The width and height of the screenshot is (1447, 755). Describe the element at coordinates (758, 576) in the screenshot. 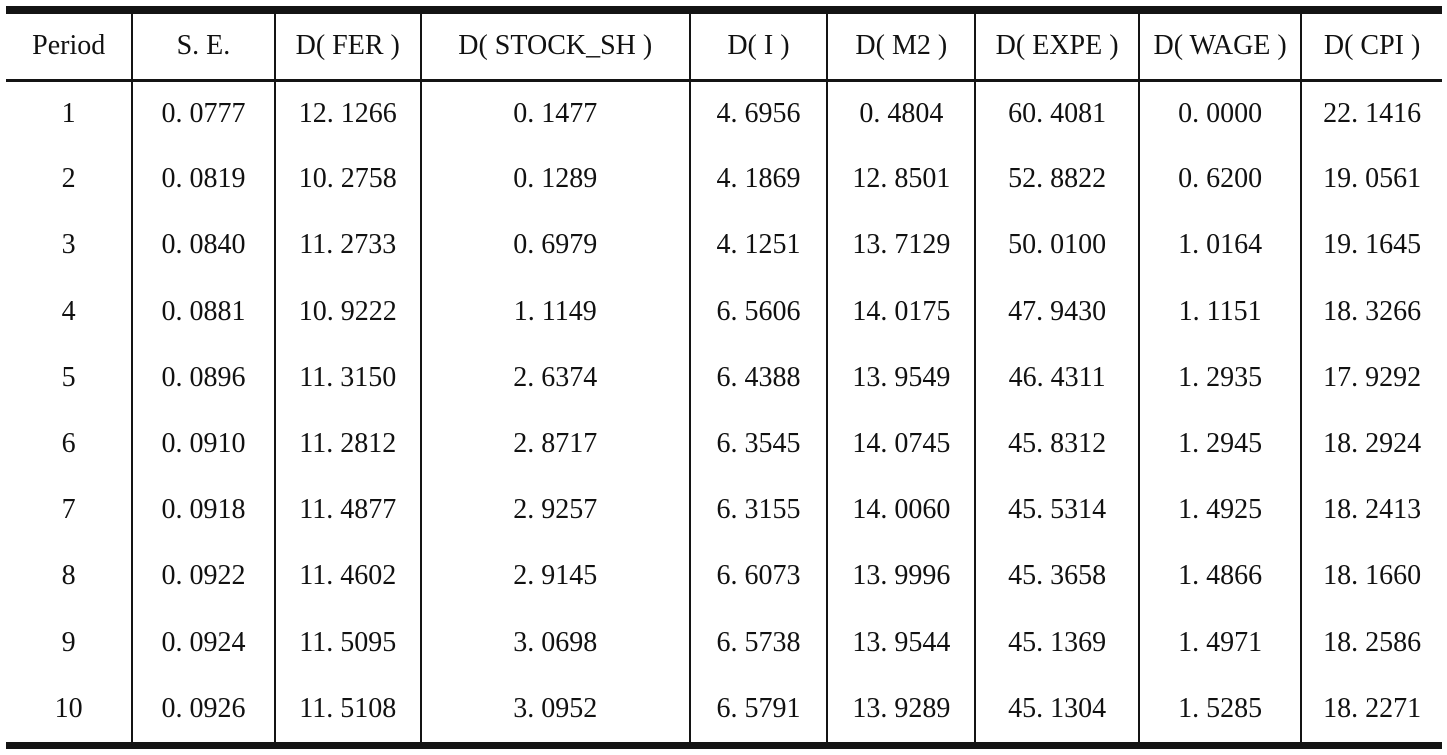

I see `table-cell: 6. 6073` at that location.